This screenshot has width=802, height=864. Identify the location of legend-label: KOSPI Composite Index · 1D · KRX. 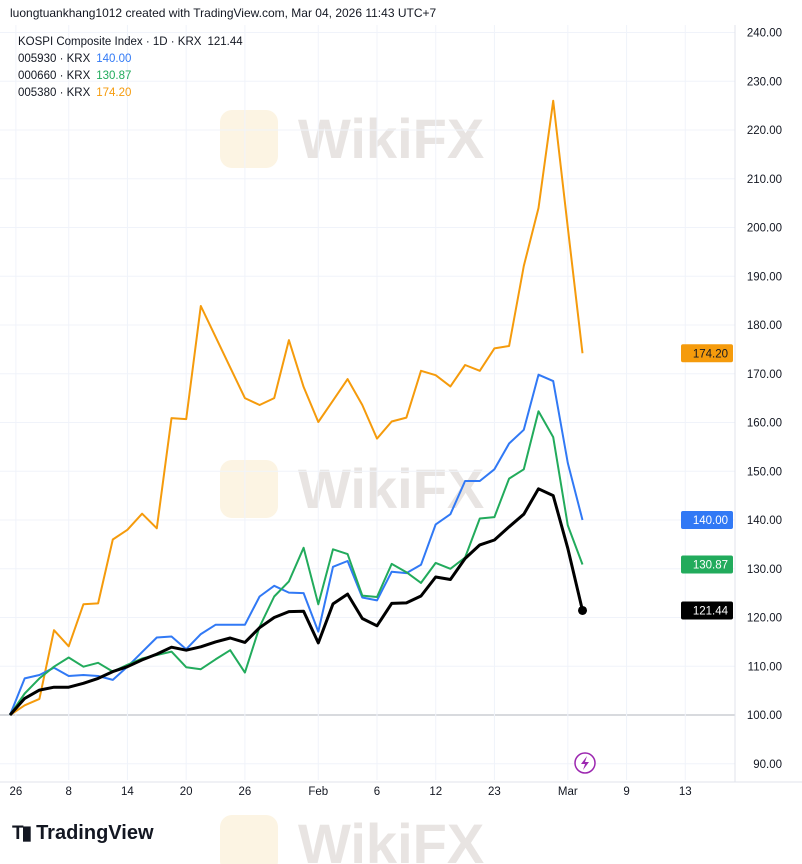
(110, 42).